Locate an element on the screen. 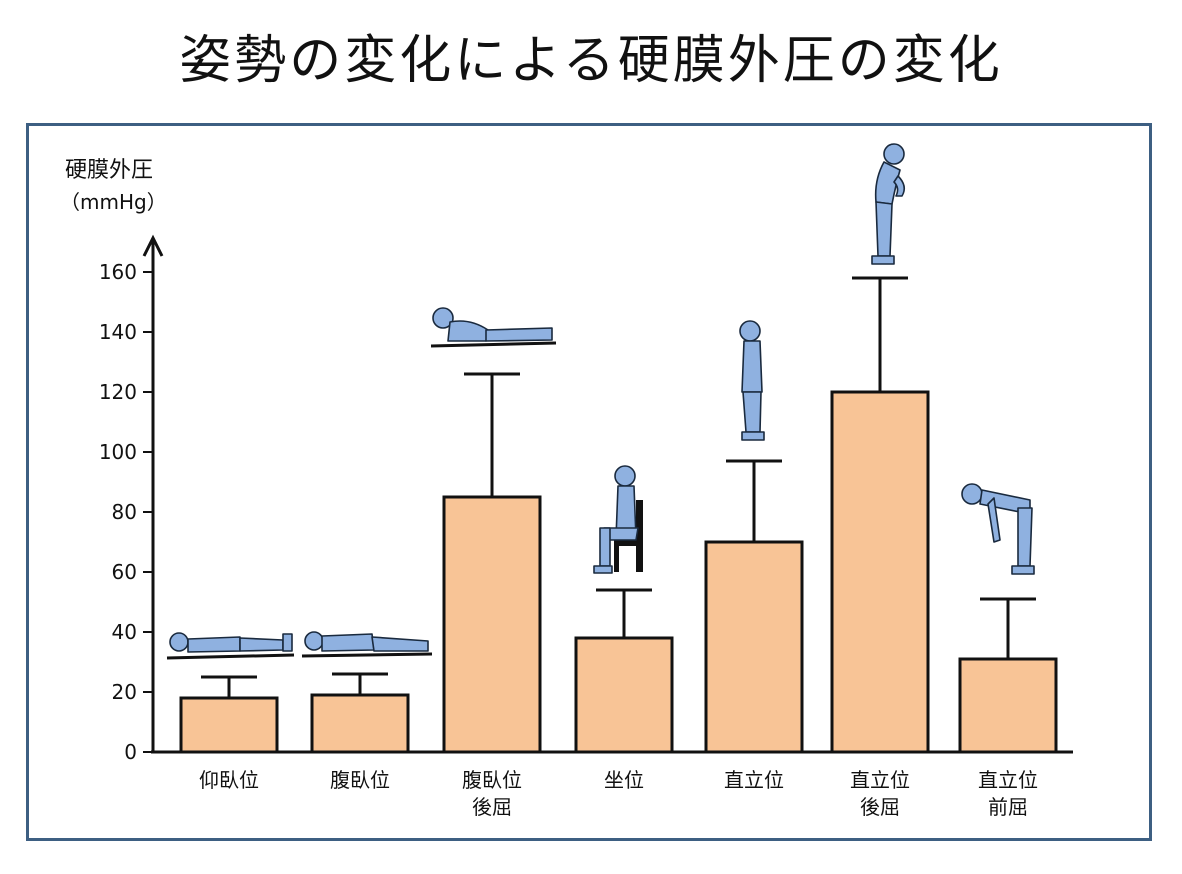  supine-figure-icon is located at coordinates (230, 646).